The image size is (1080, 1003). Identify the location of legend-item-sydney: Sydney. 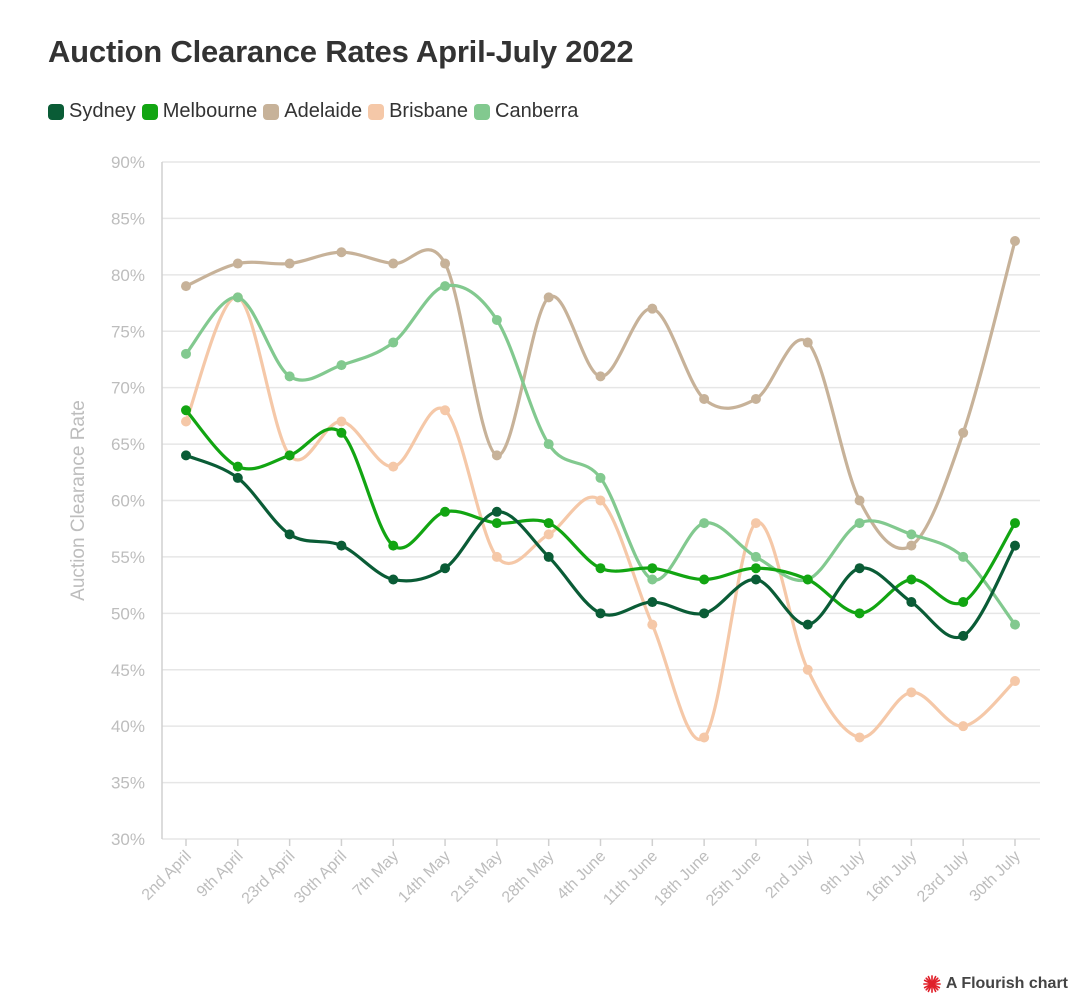
(92, 111).